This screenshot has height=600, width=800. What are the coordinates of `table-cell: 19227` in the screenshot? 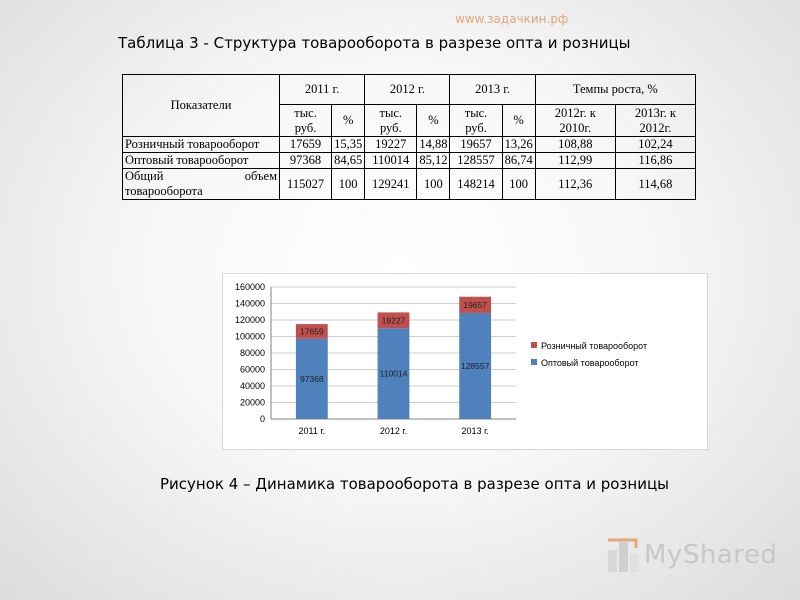 It's located at (391, 144).